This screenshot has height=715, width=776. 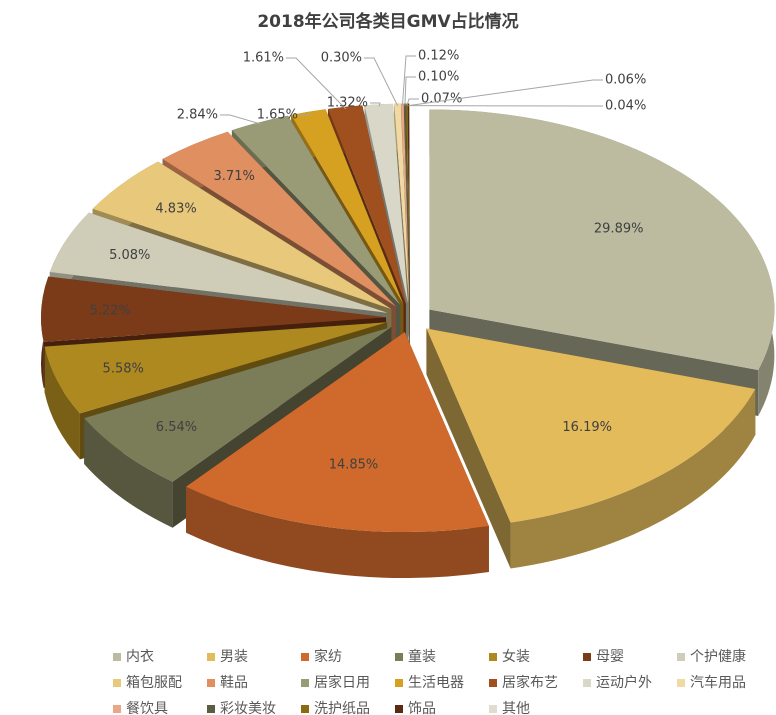 What do you see at coordinates (530, 682) in the screenshot?
I see `legend-label: 居家布艺` at bounding box center [530, 682].